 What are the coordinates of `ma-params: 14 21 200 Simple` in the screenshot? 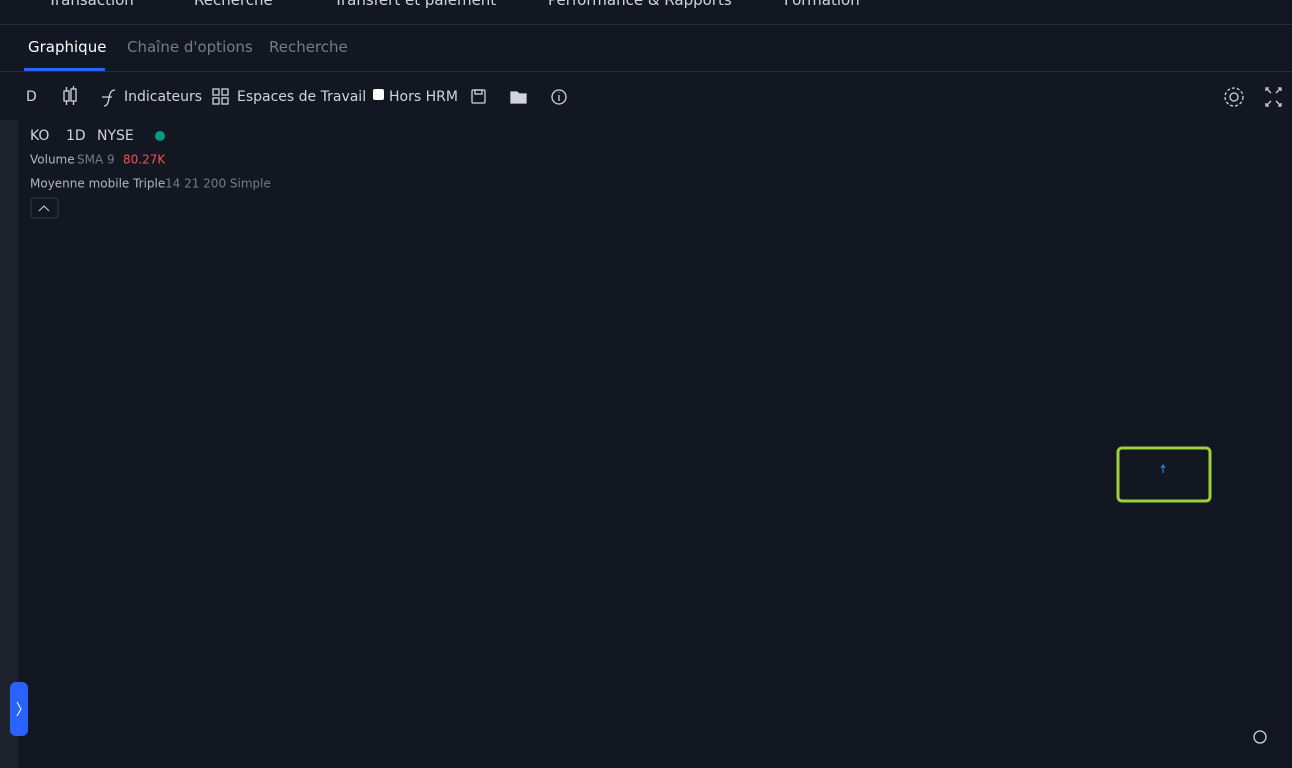 It's located at (218, 184).